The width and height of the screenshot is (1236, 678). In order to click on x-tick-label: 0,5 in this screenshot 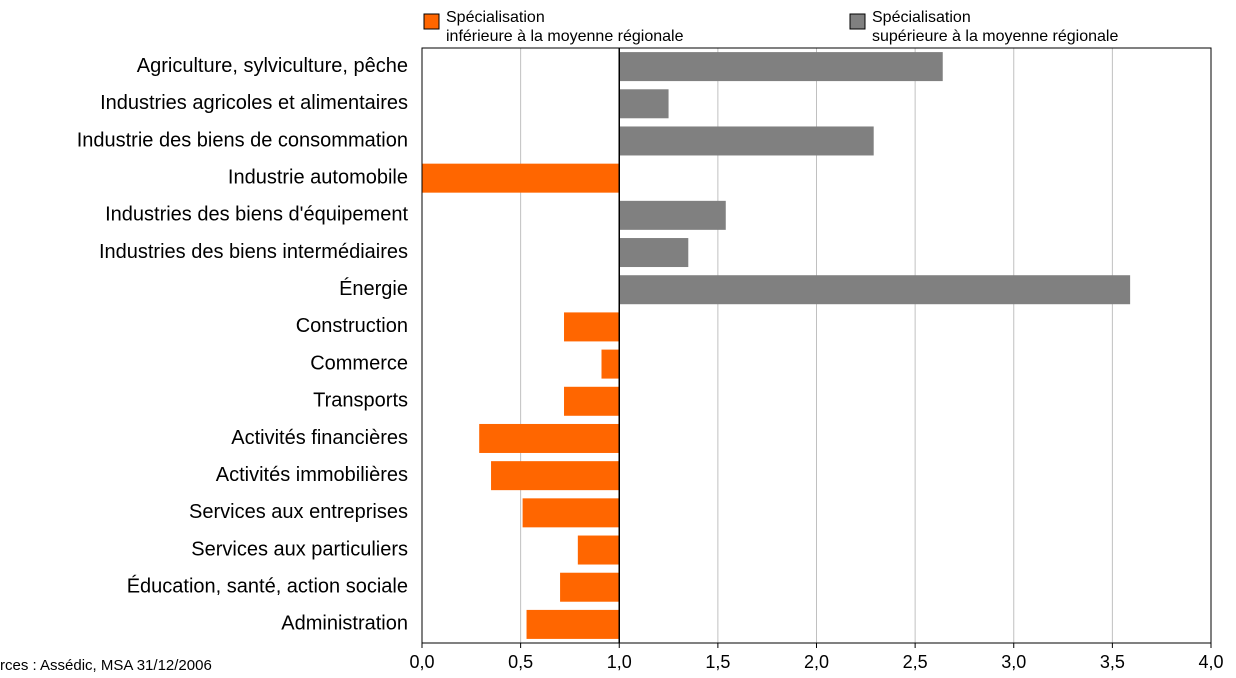, I will do `click(520, 662)`.